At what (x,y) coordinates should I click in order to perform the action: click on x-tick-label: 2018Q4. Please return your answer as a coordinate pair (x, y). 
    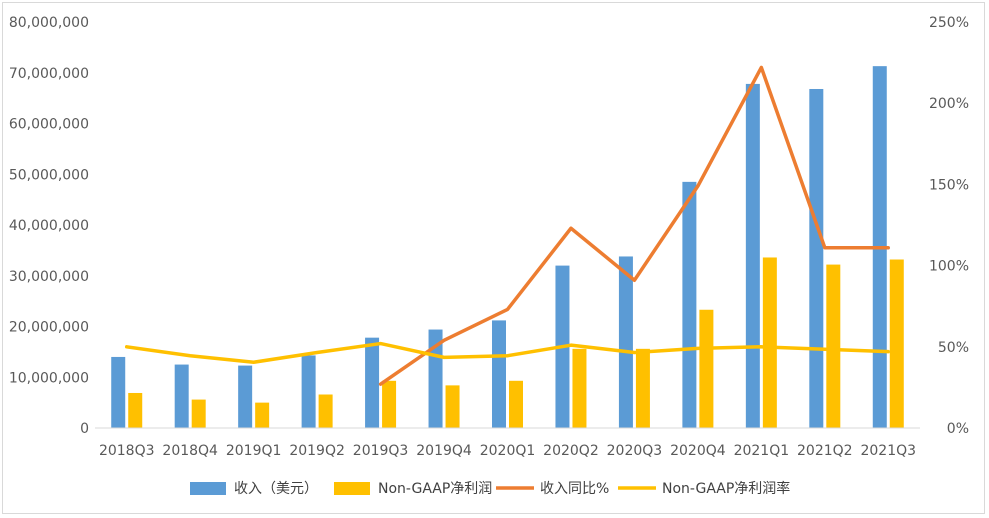
    Looking at the image, I should click on (190, 451).